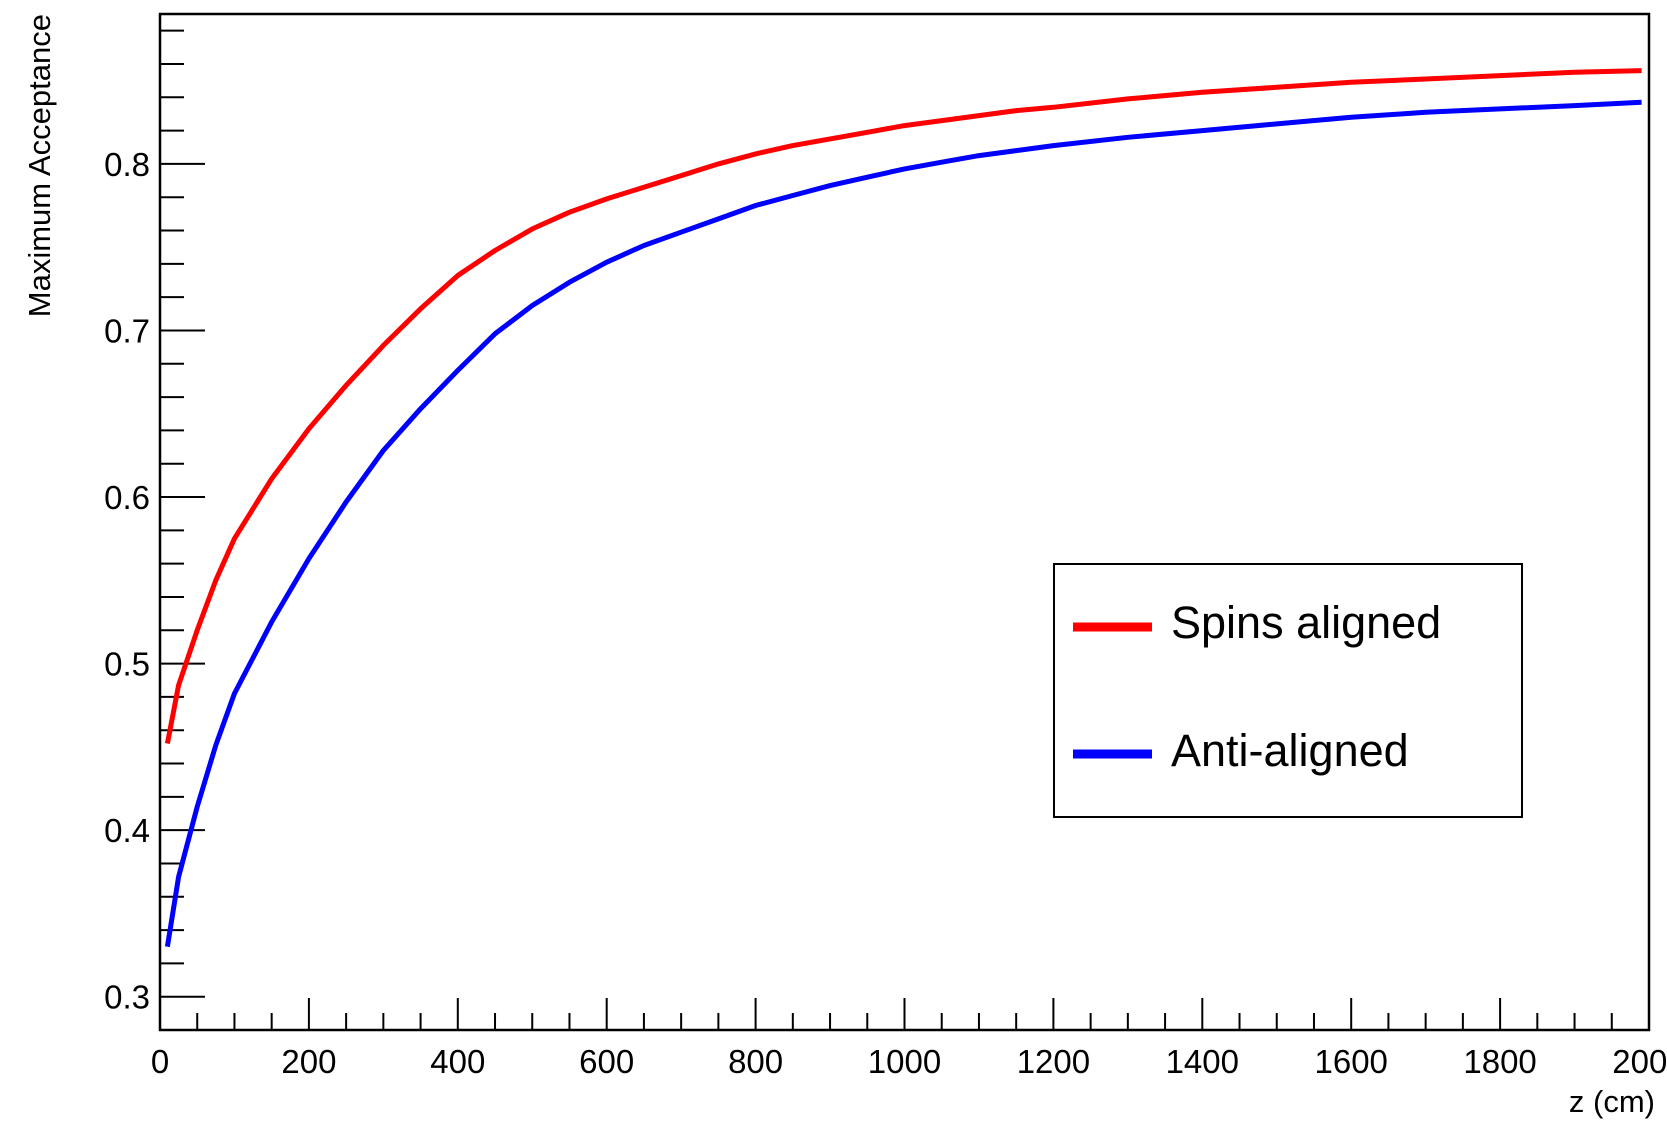 This screenshot has height=1122, width=1667. Describe the element at coordinates (127, 330) in the screenshot. I see `y-tick-label: 0.7` at that location.